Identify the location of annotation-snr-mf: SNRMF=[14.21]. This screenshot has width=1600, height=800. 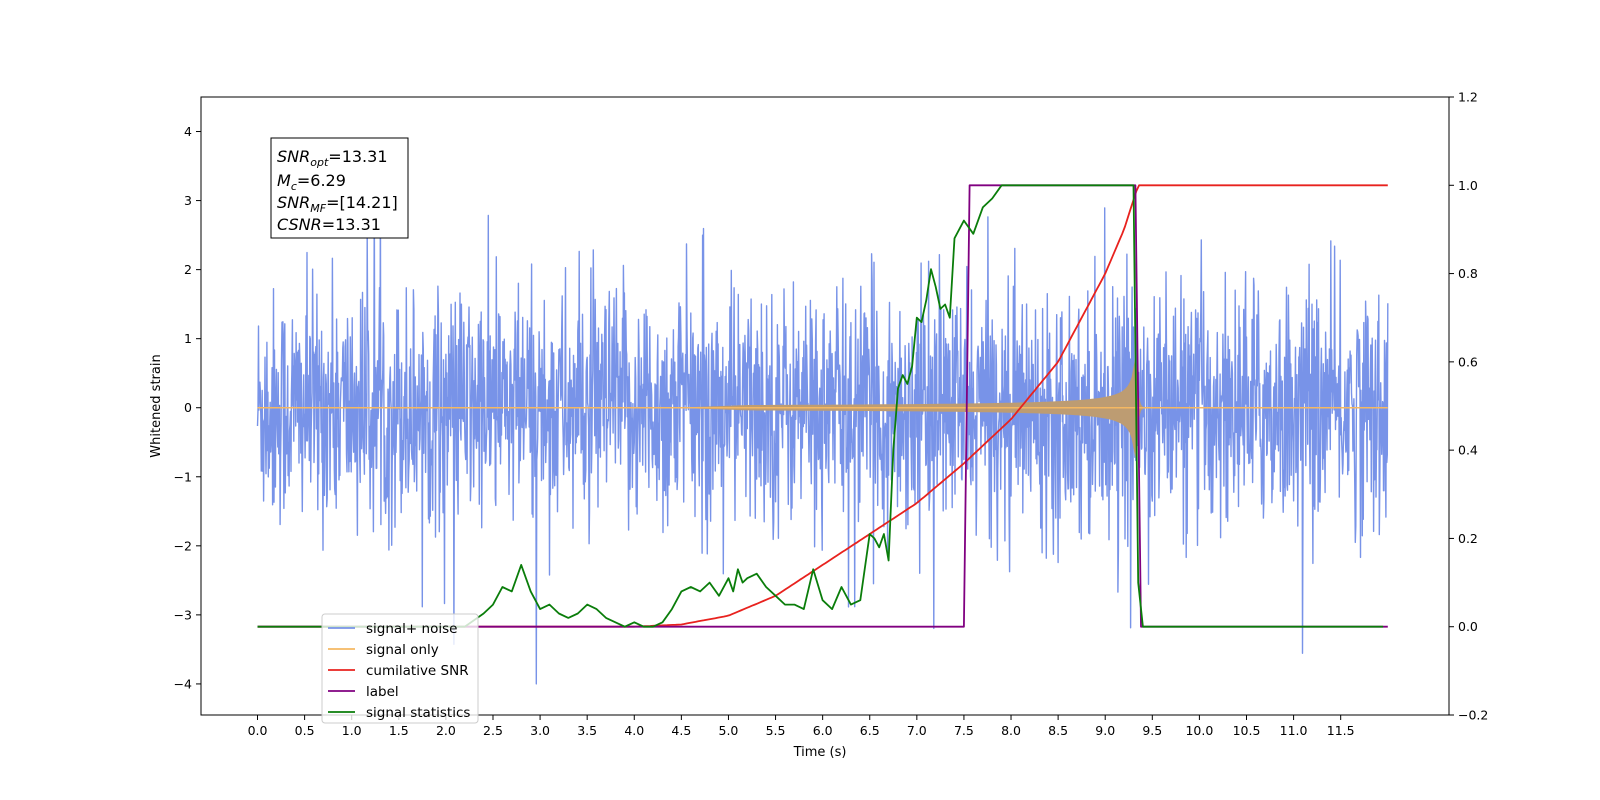
(337, 204).